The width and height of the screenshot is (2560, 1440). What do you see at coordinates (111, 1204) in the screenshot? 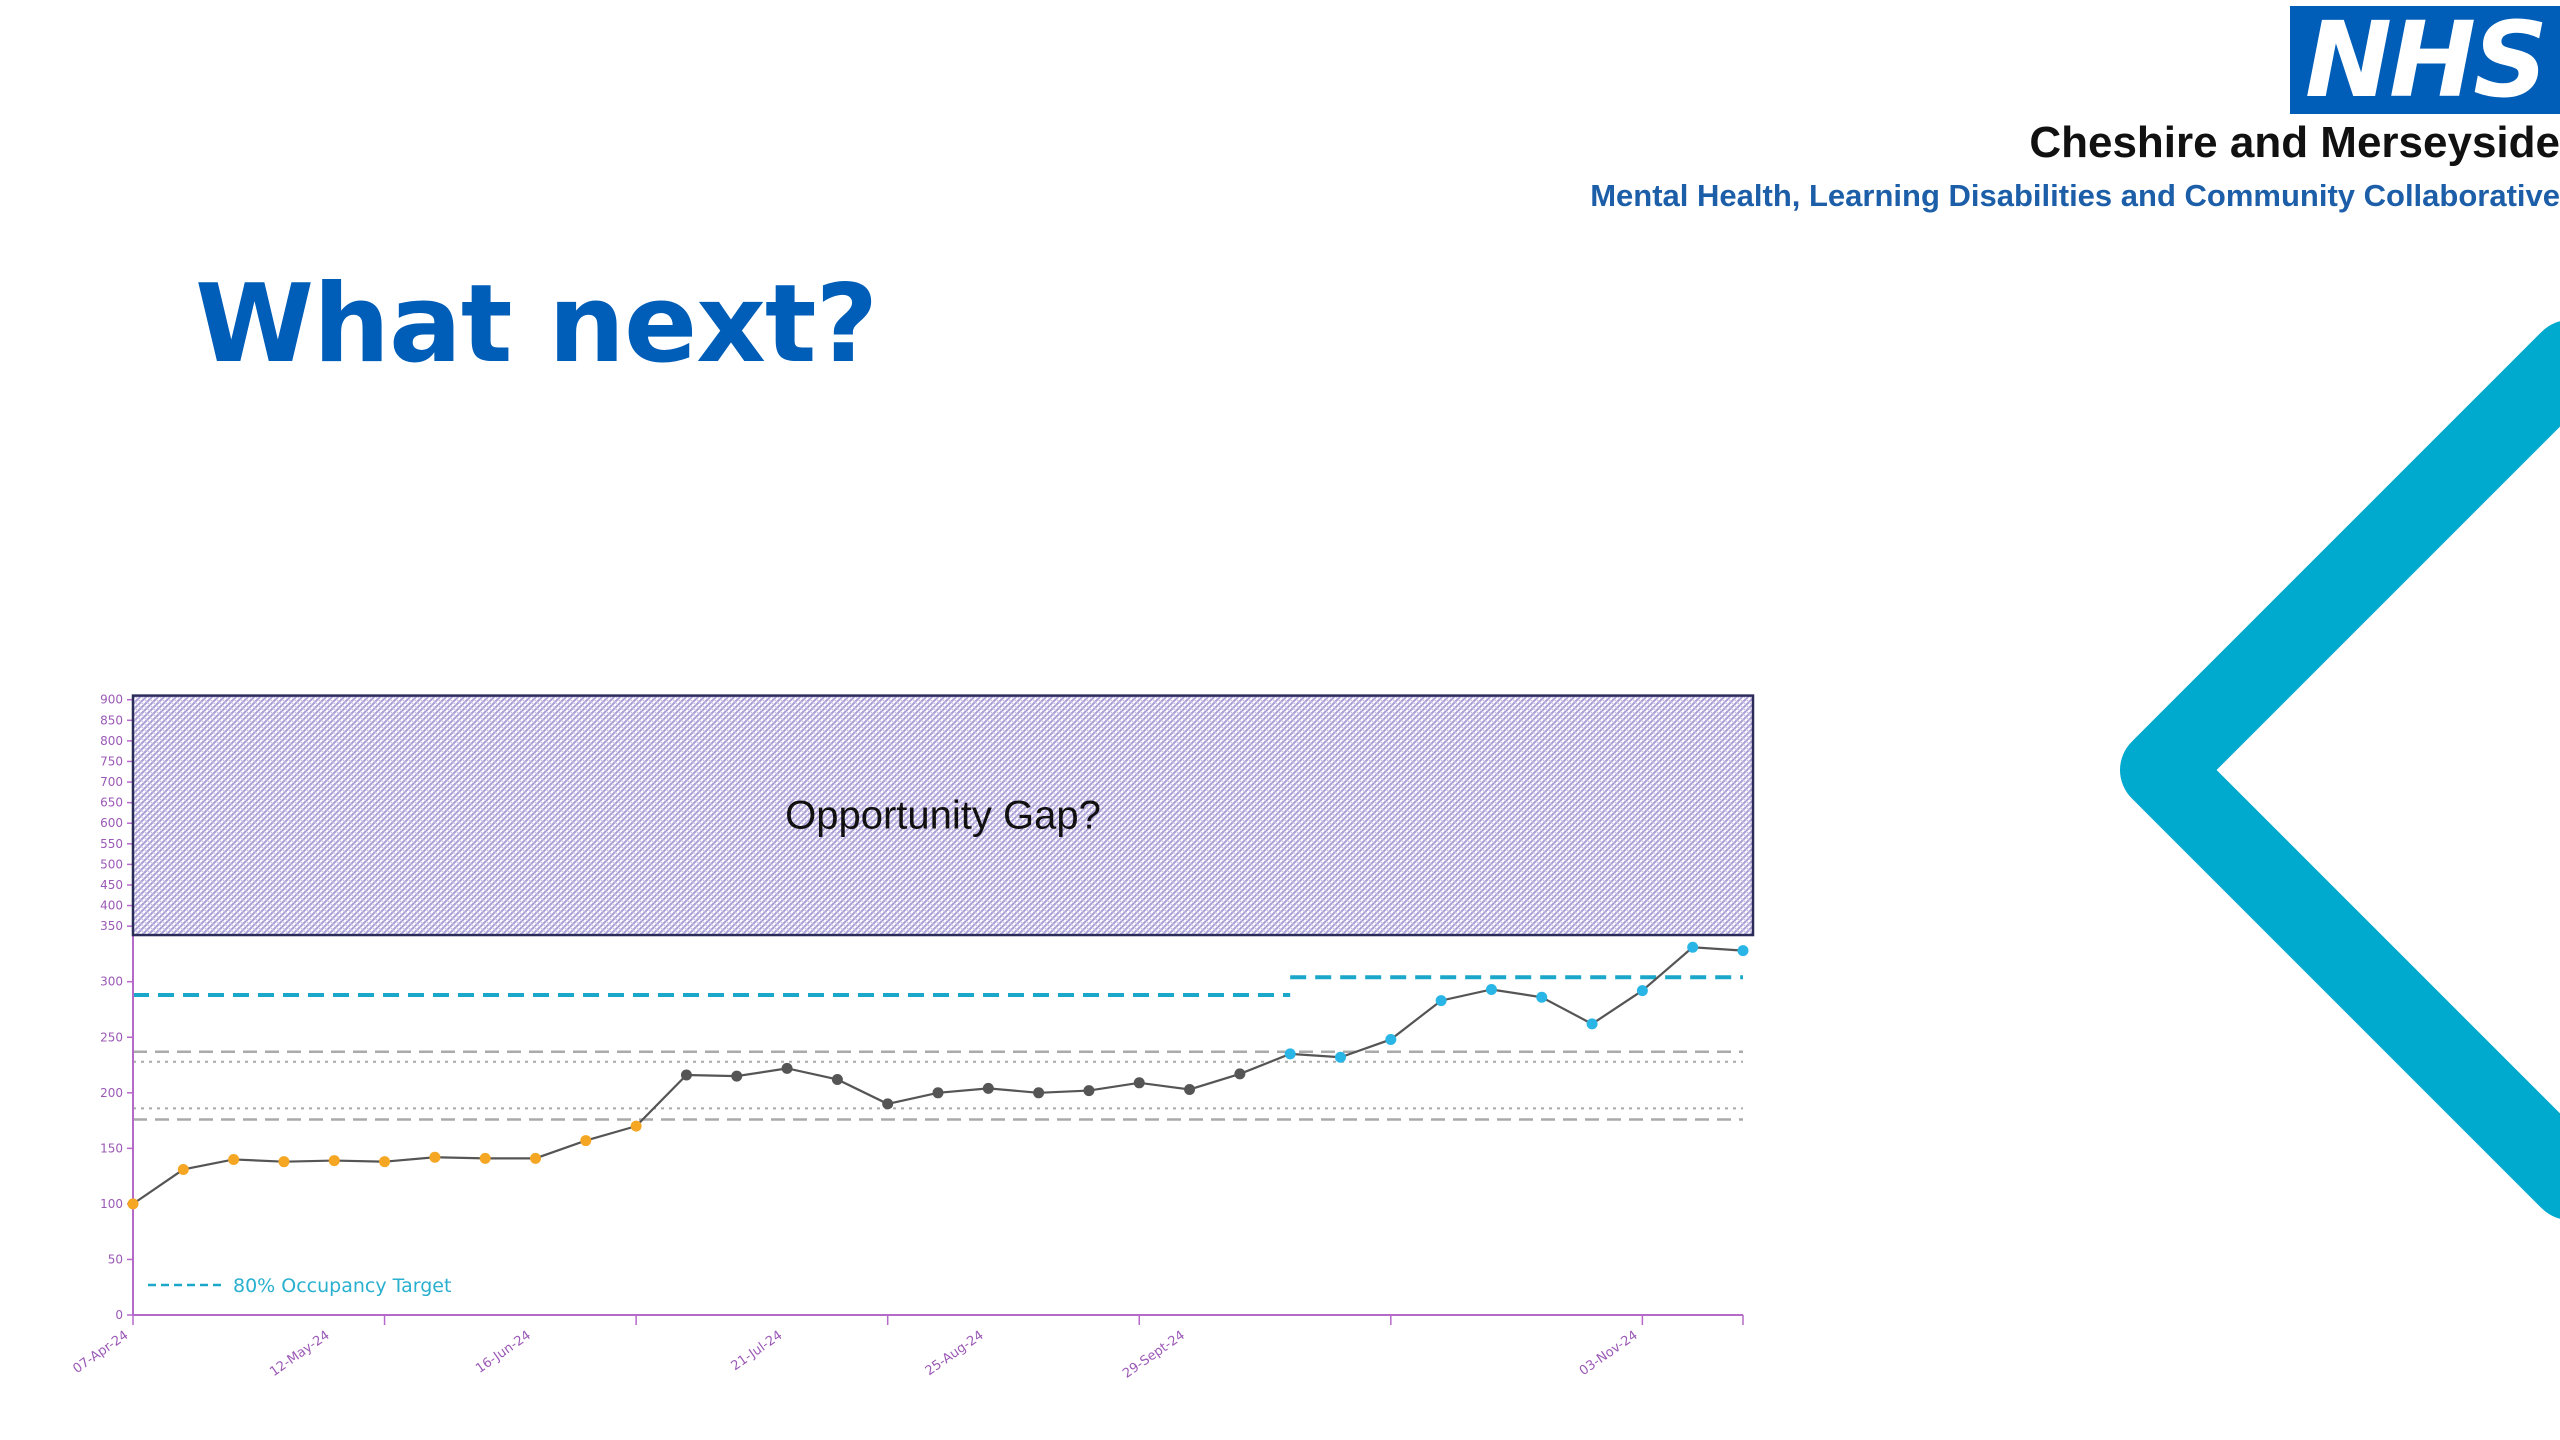
I see `y-tick-label: 100` at bounding box center [111, 1204].